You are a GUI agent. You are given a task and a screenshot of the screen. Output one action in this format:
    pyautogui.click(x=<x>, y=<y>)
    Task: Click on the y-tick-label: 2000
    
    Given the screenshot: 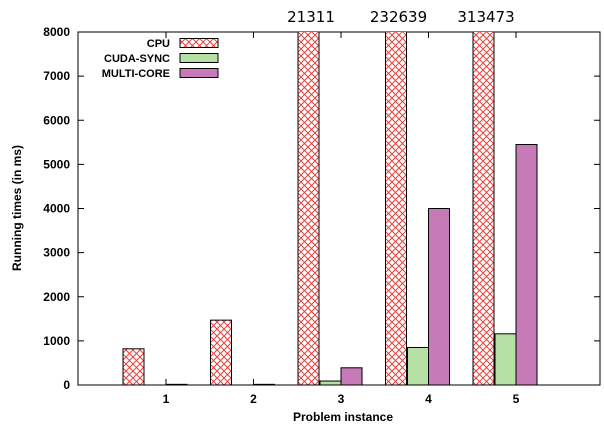 What is the action you would take?
    pyautogui.click(x=56, y=297)
    